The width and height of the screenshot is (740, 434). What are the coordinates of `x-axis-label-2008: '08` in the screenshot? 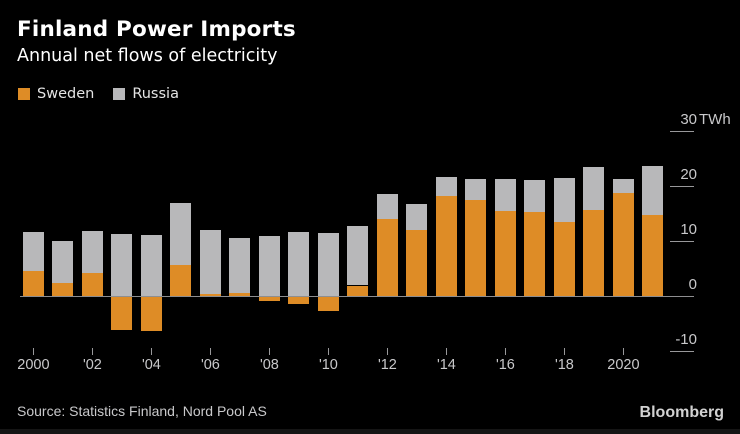 It's located at (269, 364).